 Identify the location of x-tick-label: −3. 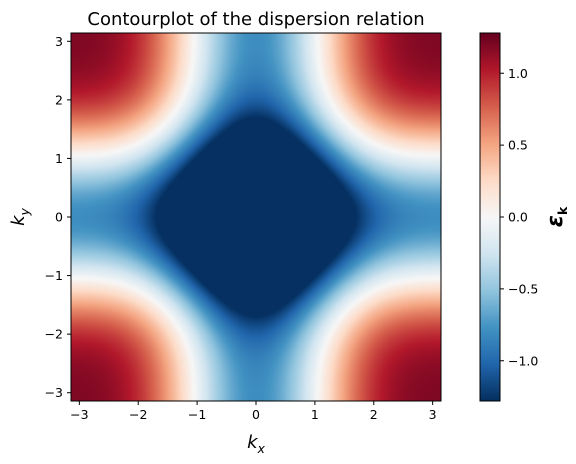
(79, 414).